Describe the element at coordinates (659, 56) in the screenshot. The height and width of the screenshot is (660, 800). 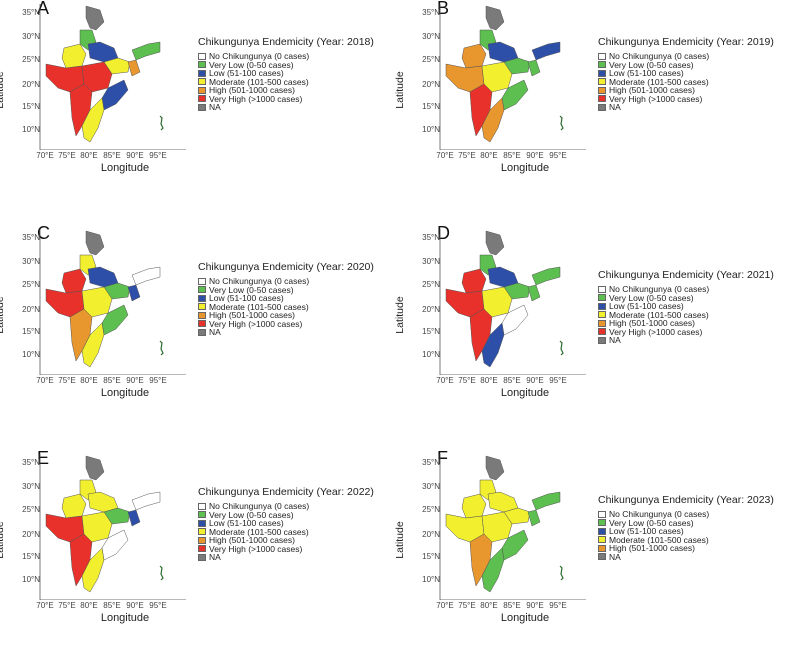
I see `legend-label: No Chikungunya (0 cases)` at that location.